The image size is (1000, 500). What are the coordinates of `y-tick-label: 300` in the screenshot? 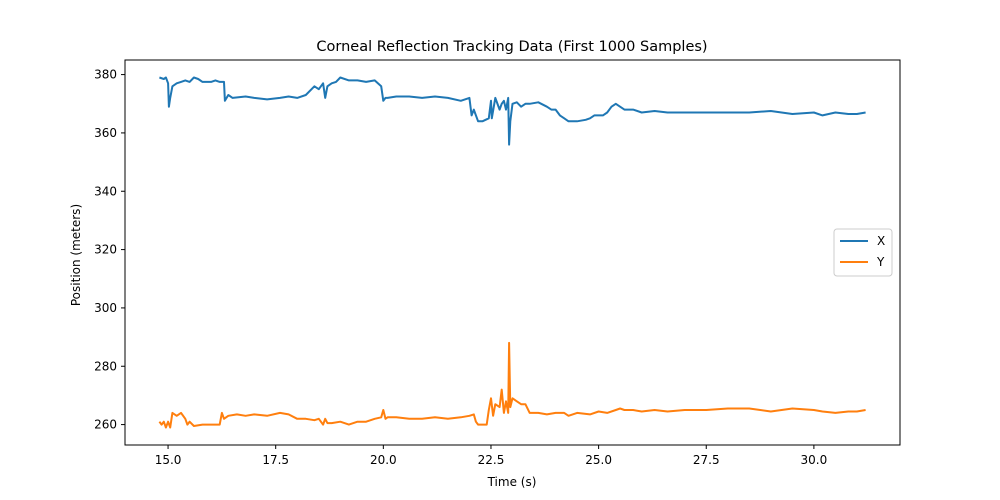 It's located at (105, 308).